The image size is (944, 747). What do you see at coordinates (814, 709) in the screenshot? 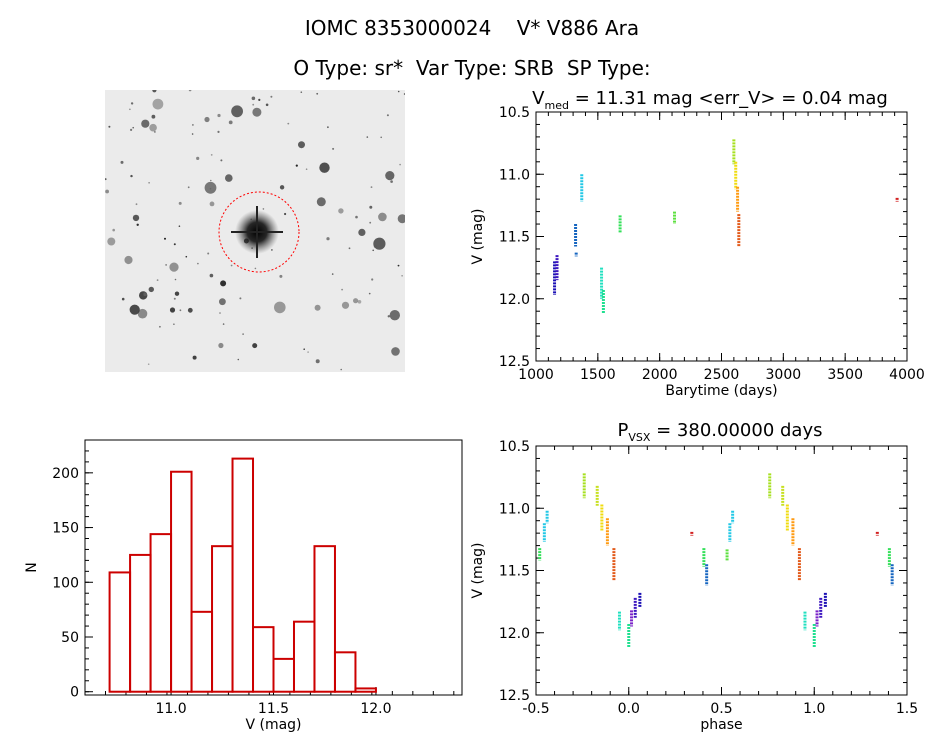
I see `x-tick-label: 1.0` at bounding box center [814, 709].